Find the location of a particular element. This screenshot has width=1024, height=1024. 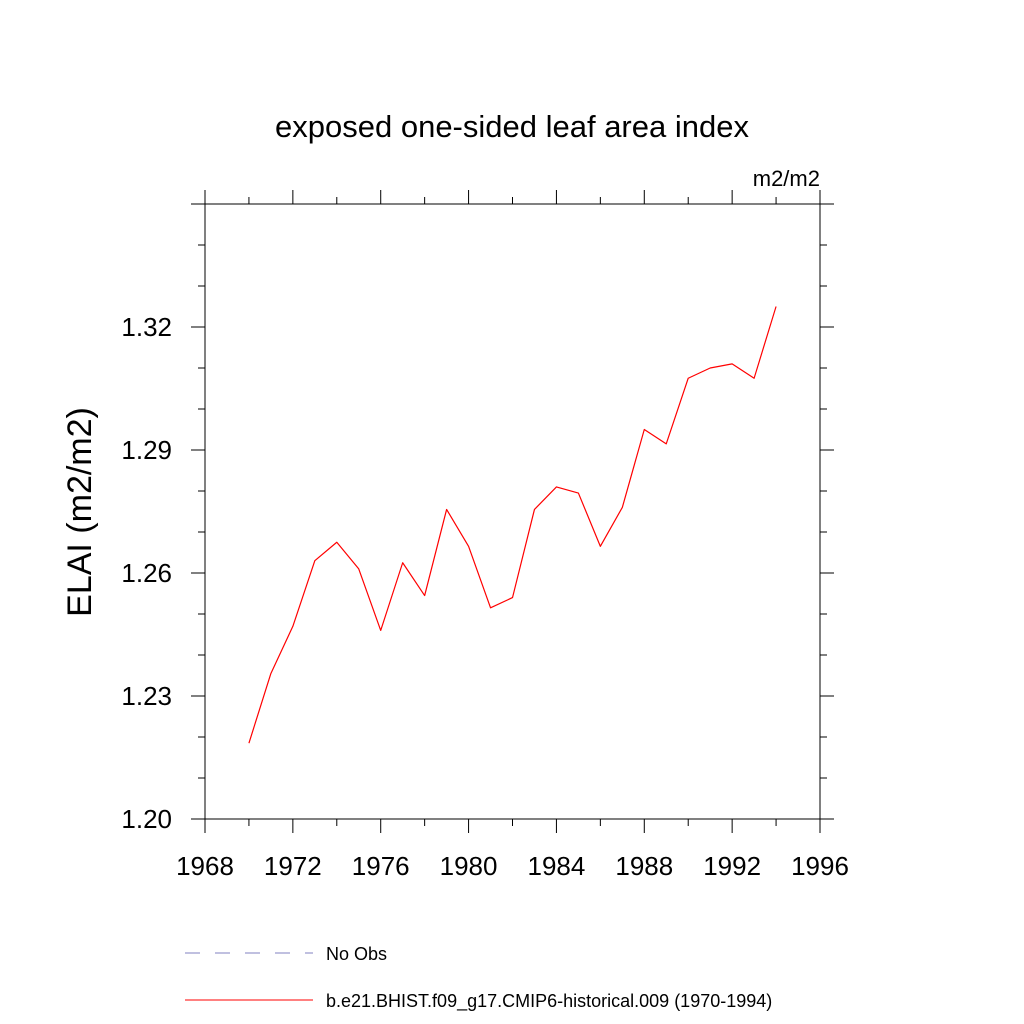

x-tick-label: 1988 is located at coordinates (644, 866).